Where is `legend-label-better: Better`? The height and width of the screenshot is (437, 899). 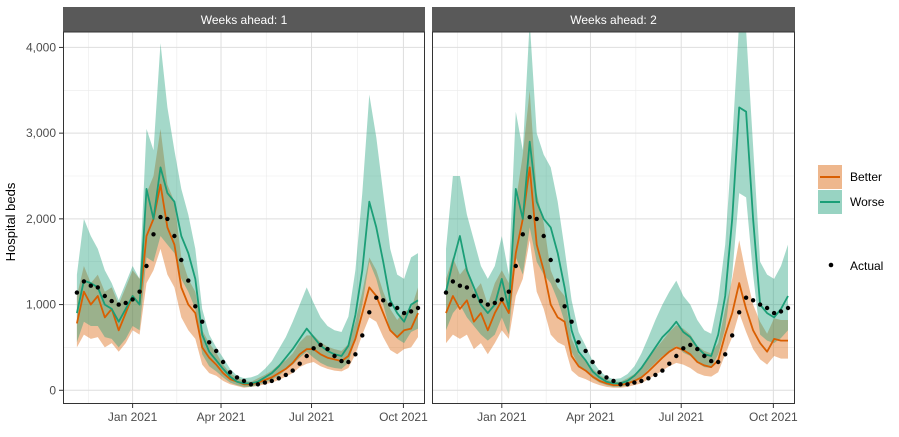 legend-label-better: Better is located at coordinates (866, 177).